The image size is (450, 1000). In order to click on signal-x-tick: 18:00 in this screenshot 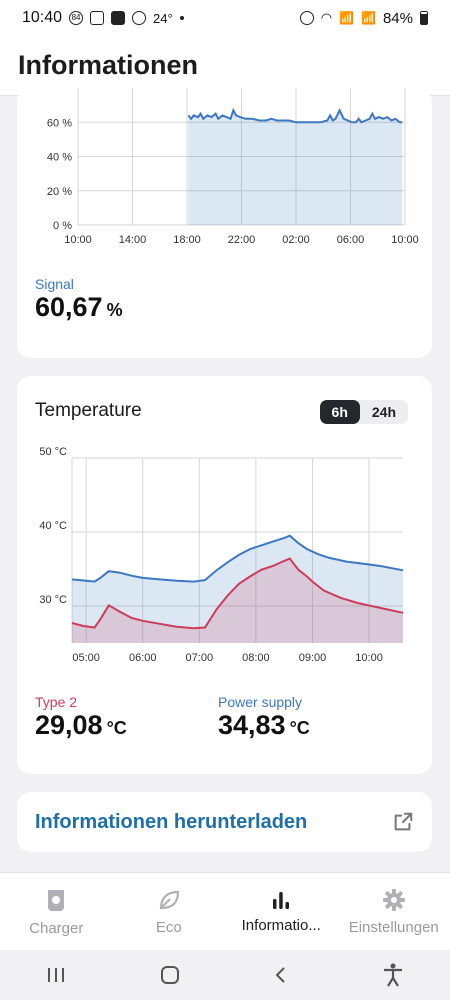, I will do `click(187, 240)`.